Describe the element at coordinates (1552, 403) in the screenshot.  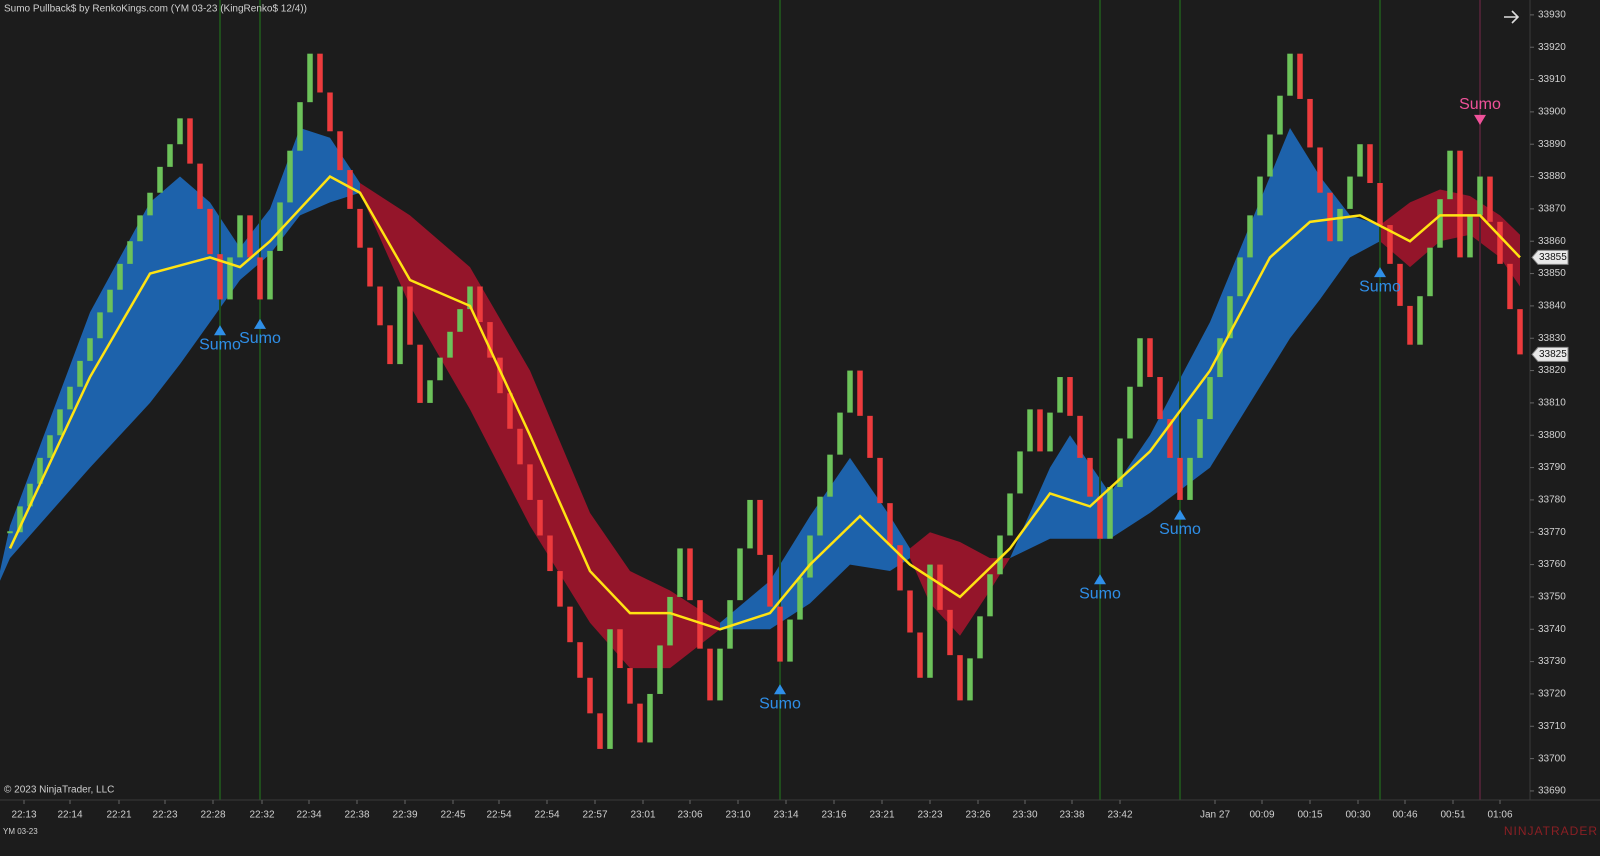
I see `y-tick-label: 33810` at that location.